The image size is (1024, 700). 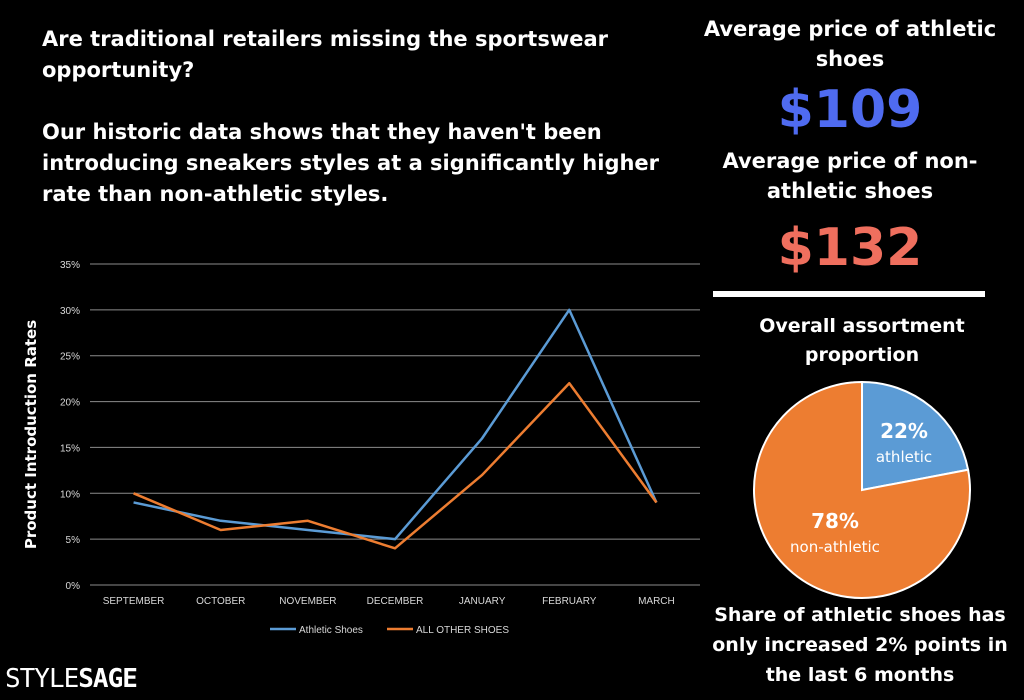 What do you see at coordinates (73, 540) in the screenshot?
I see `y-tick-label: 5%` at bounding box center [73, 540].